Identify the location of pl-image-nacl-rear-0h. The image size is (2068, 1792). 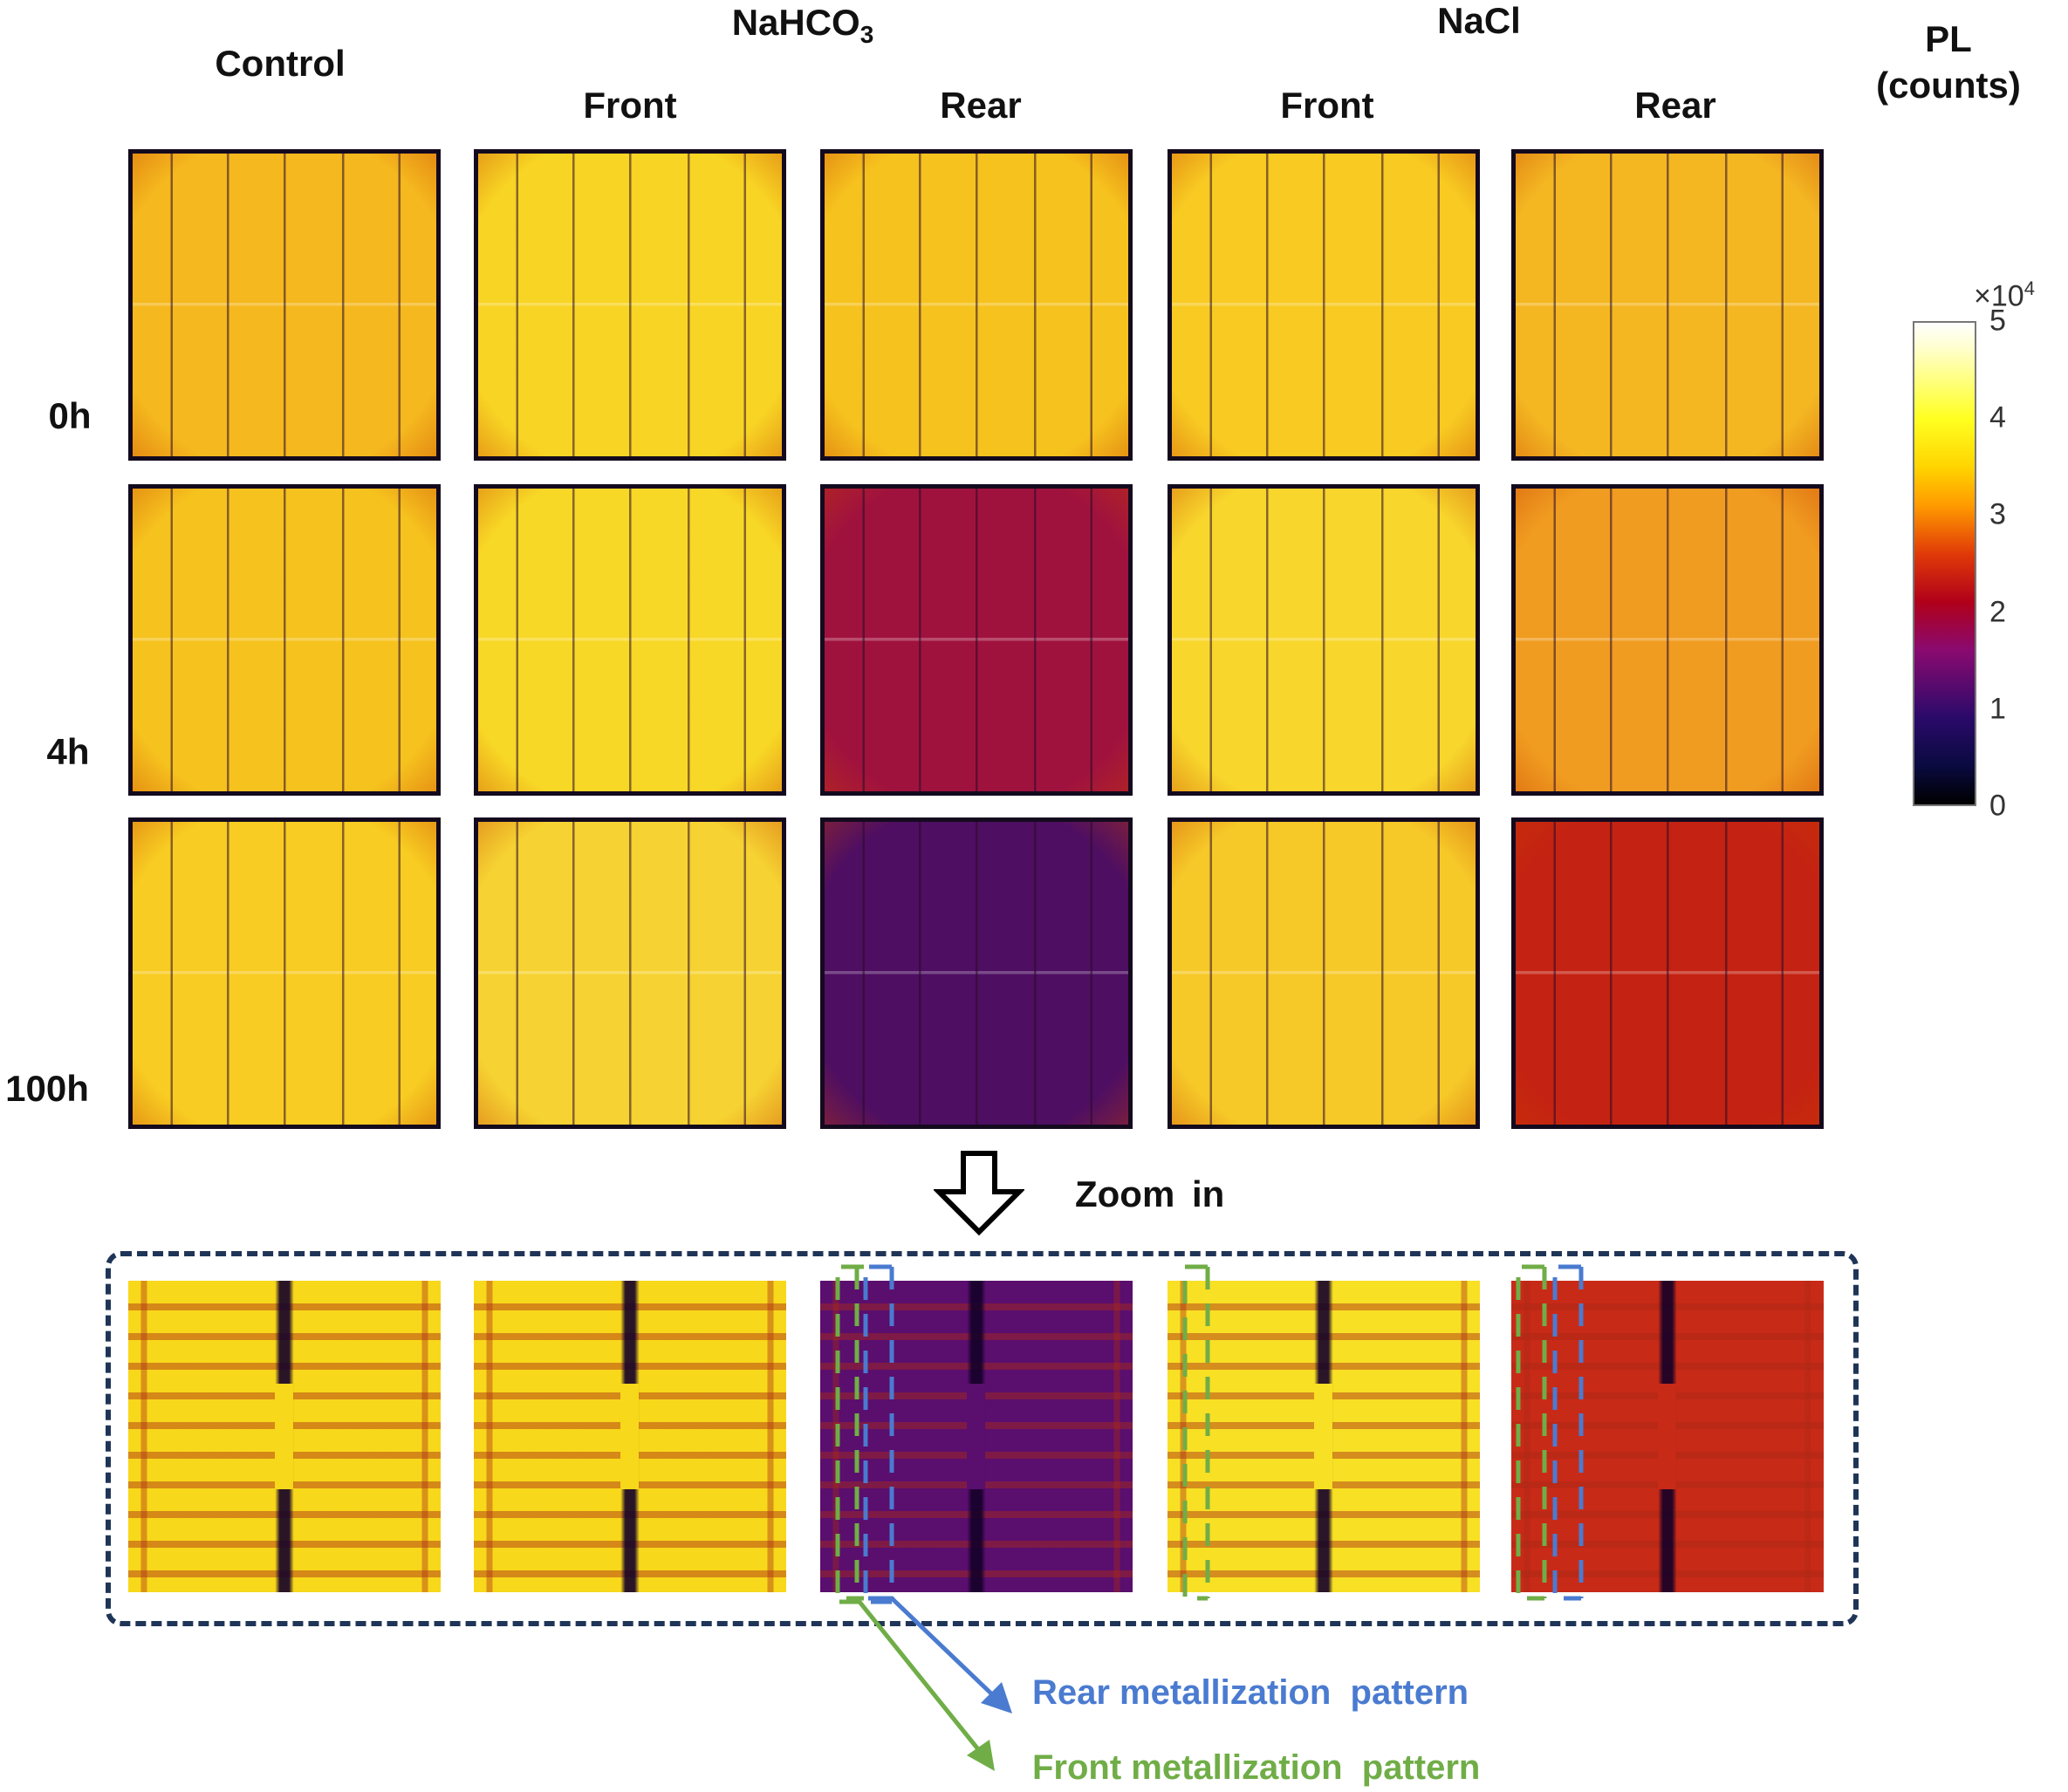
(1667, 305).